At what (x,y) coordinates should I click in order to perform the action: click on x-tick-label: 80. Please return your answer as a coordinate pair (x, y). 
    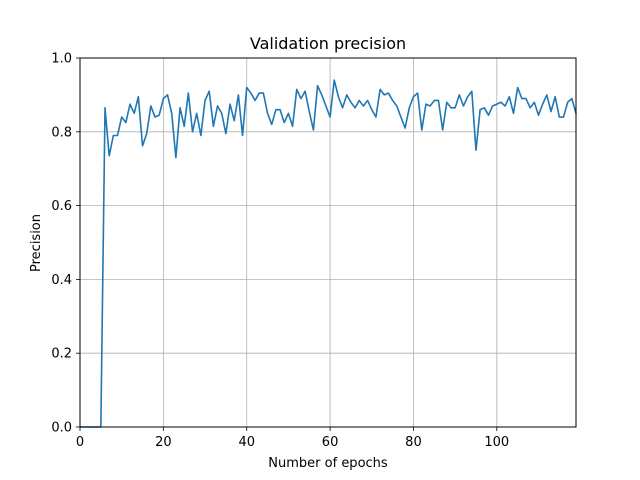
    Looking at the image, I should click on (413, 442).